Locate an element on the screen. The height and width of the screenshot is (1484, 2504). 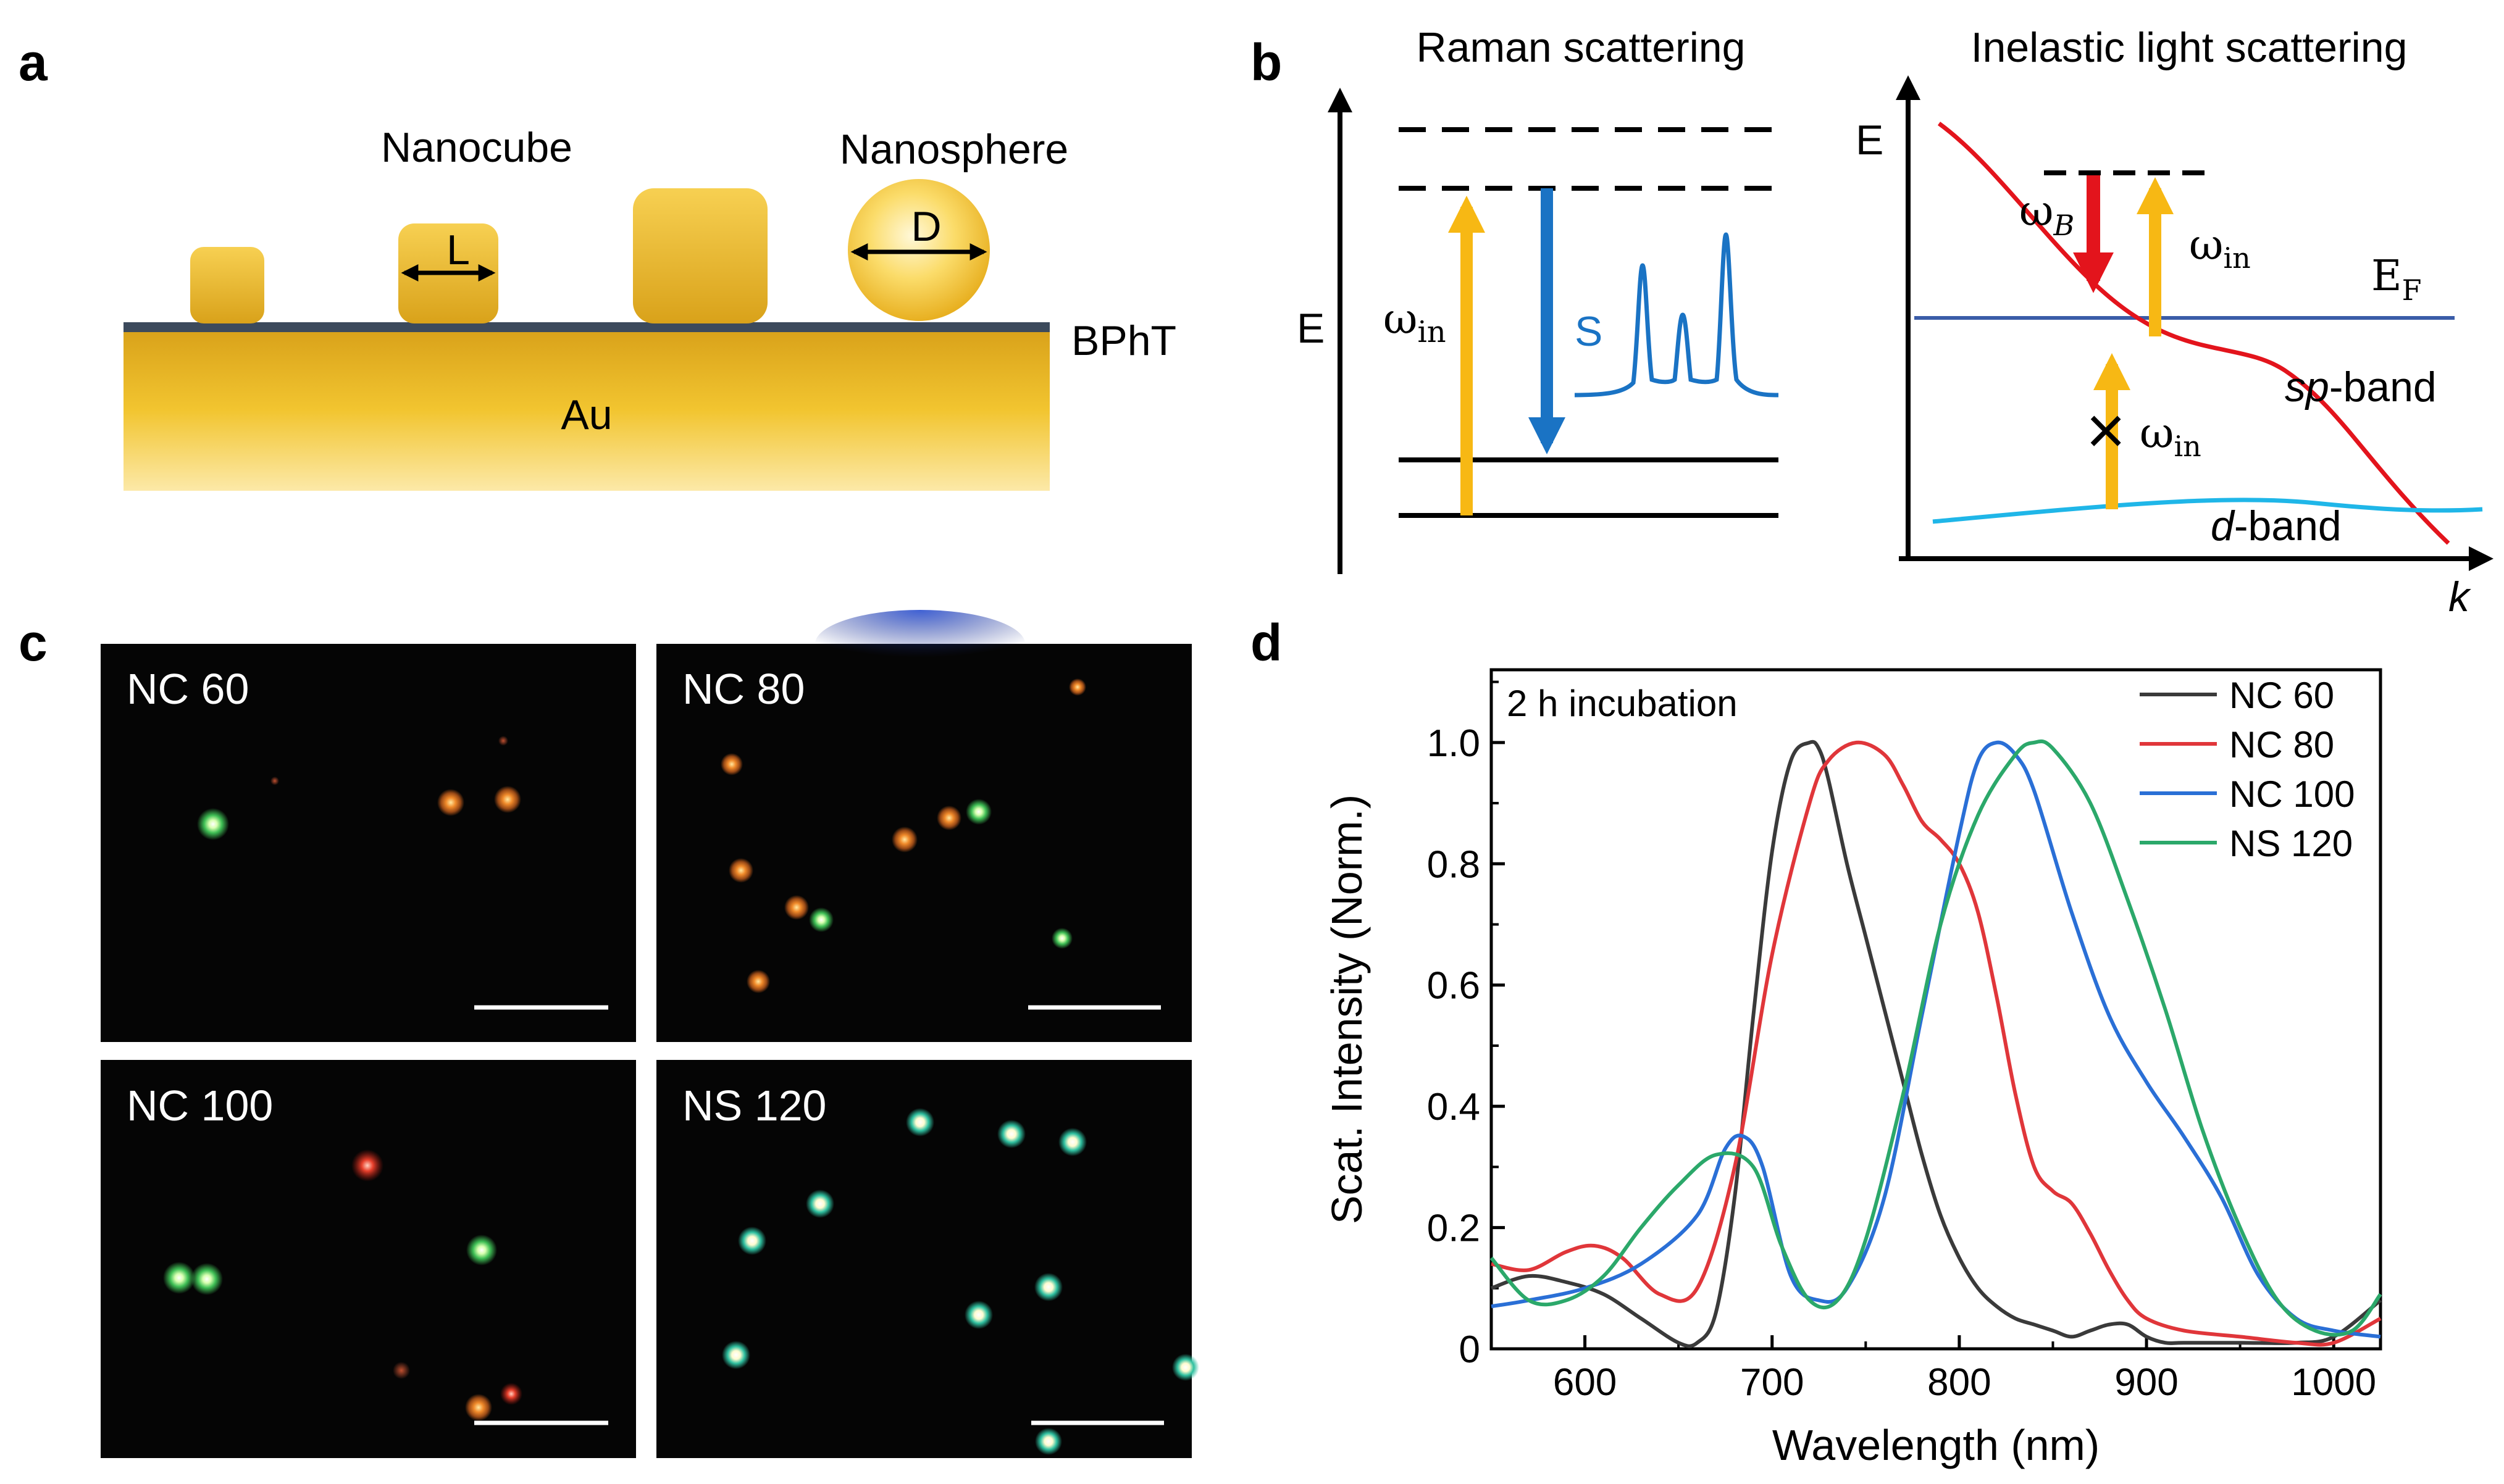
substrate-label: Au is located at coordinates (586, 414).